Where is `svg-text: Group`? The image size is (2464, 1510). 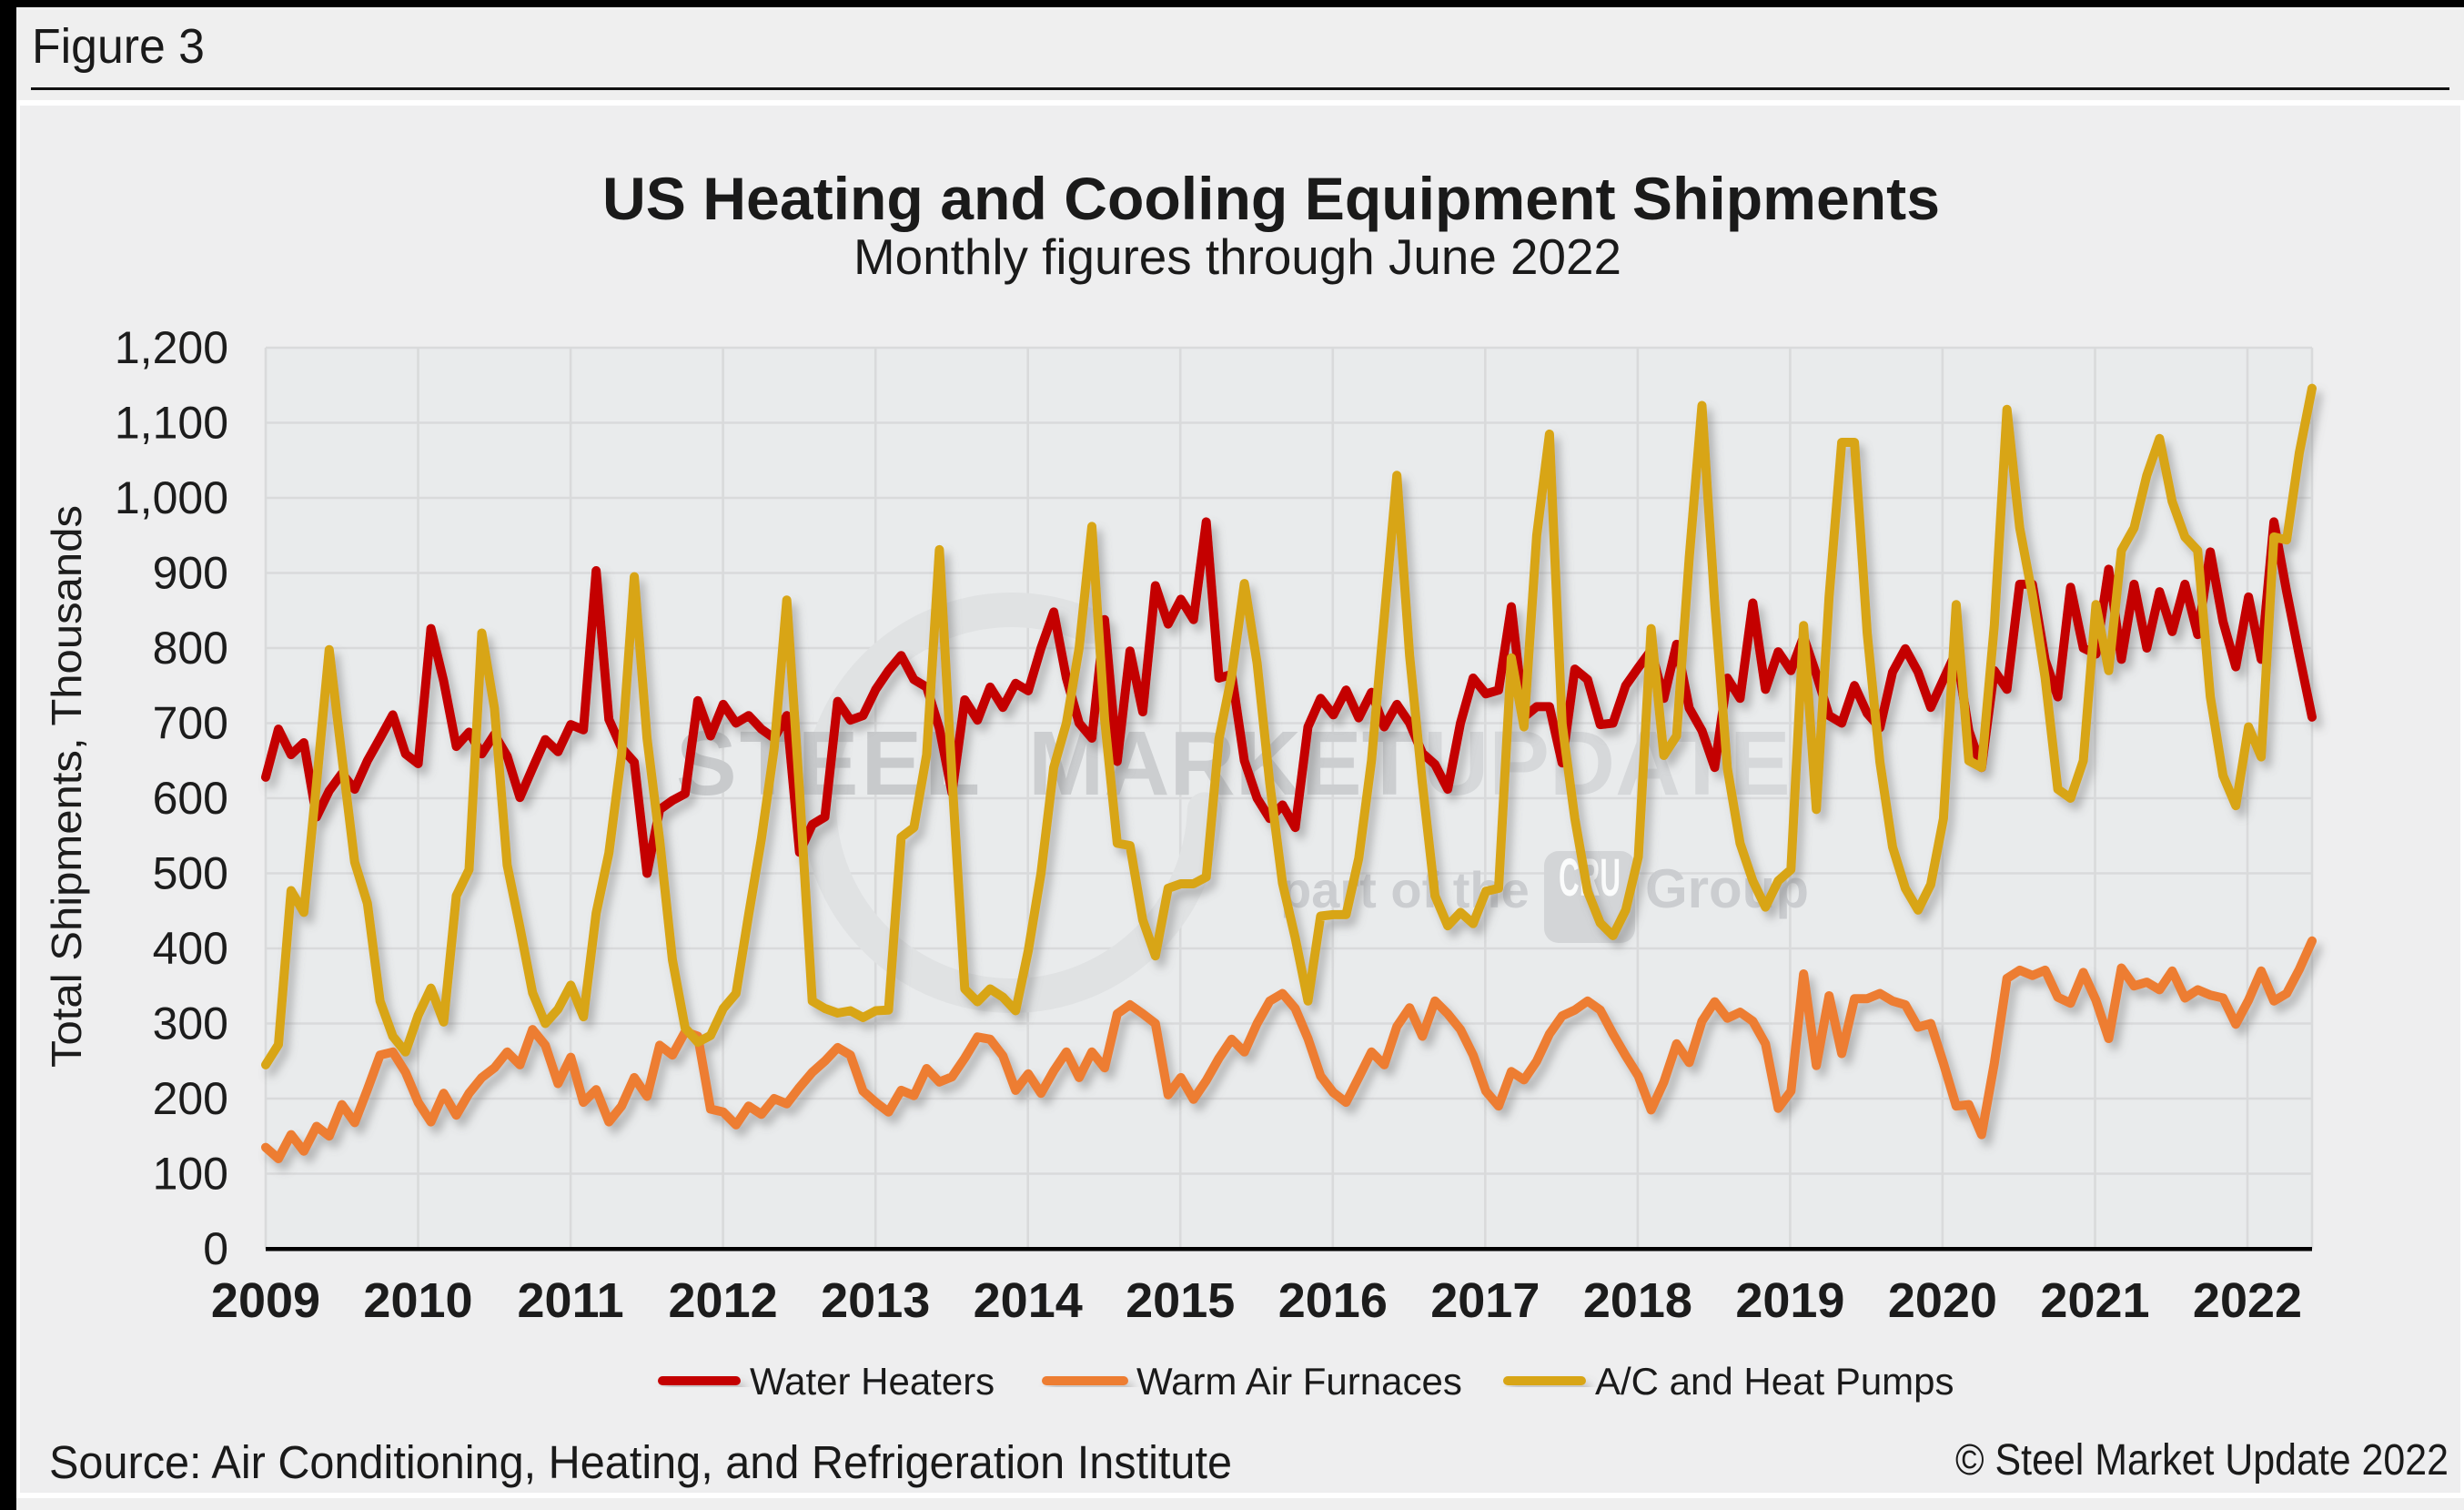
svg-text: Group is located at coordinates (1727, 888).